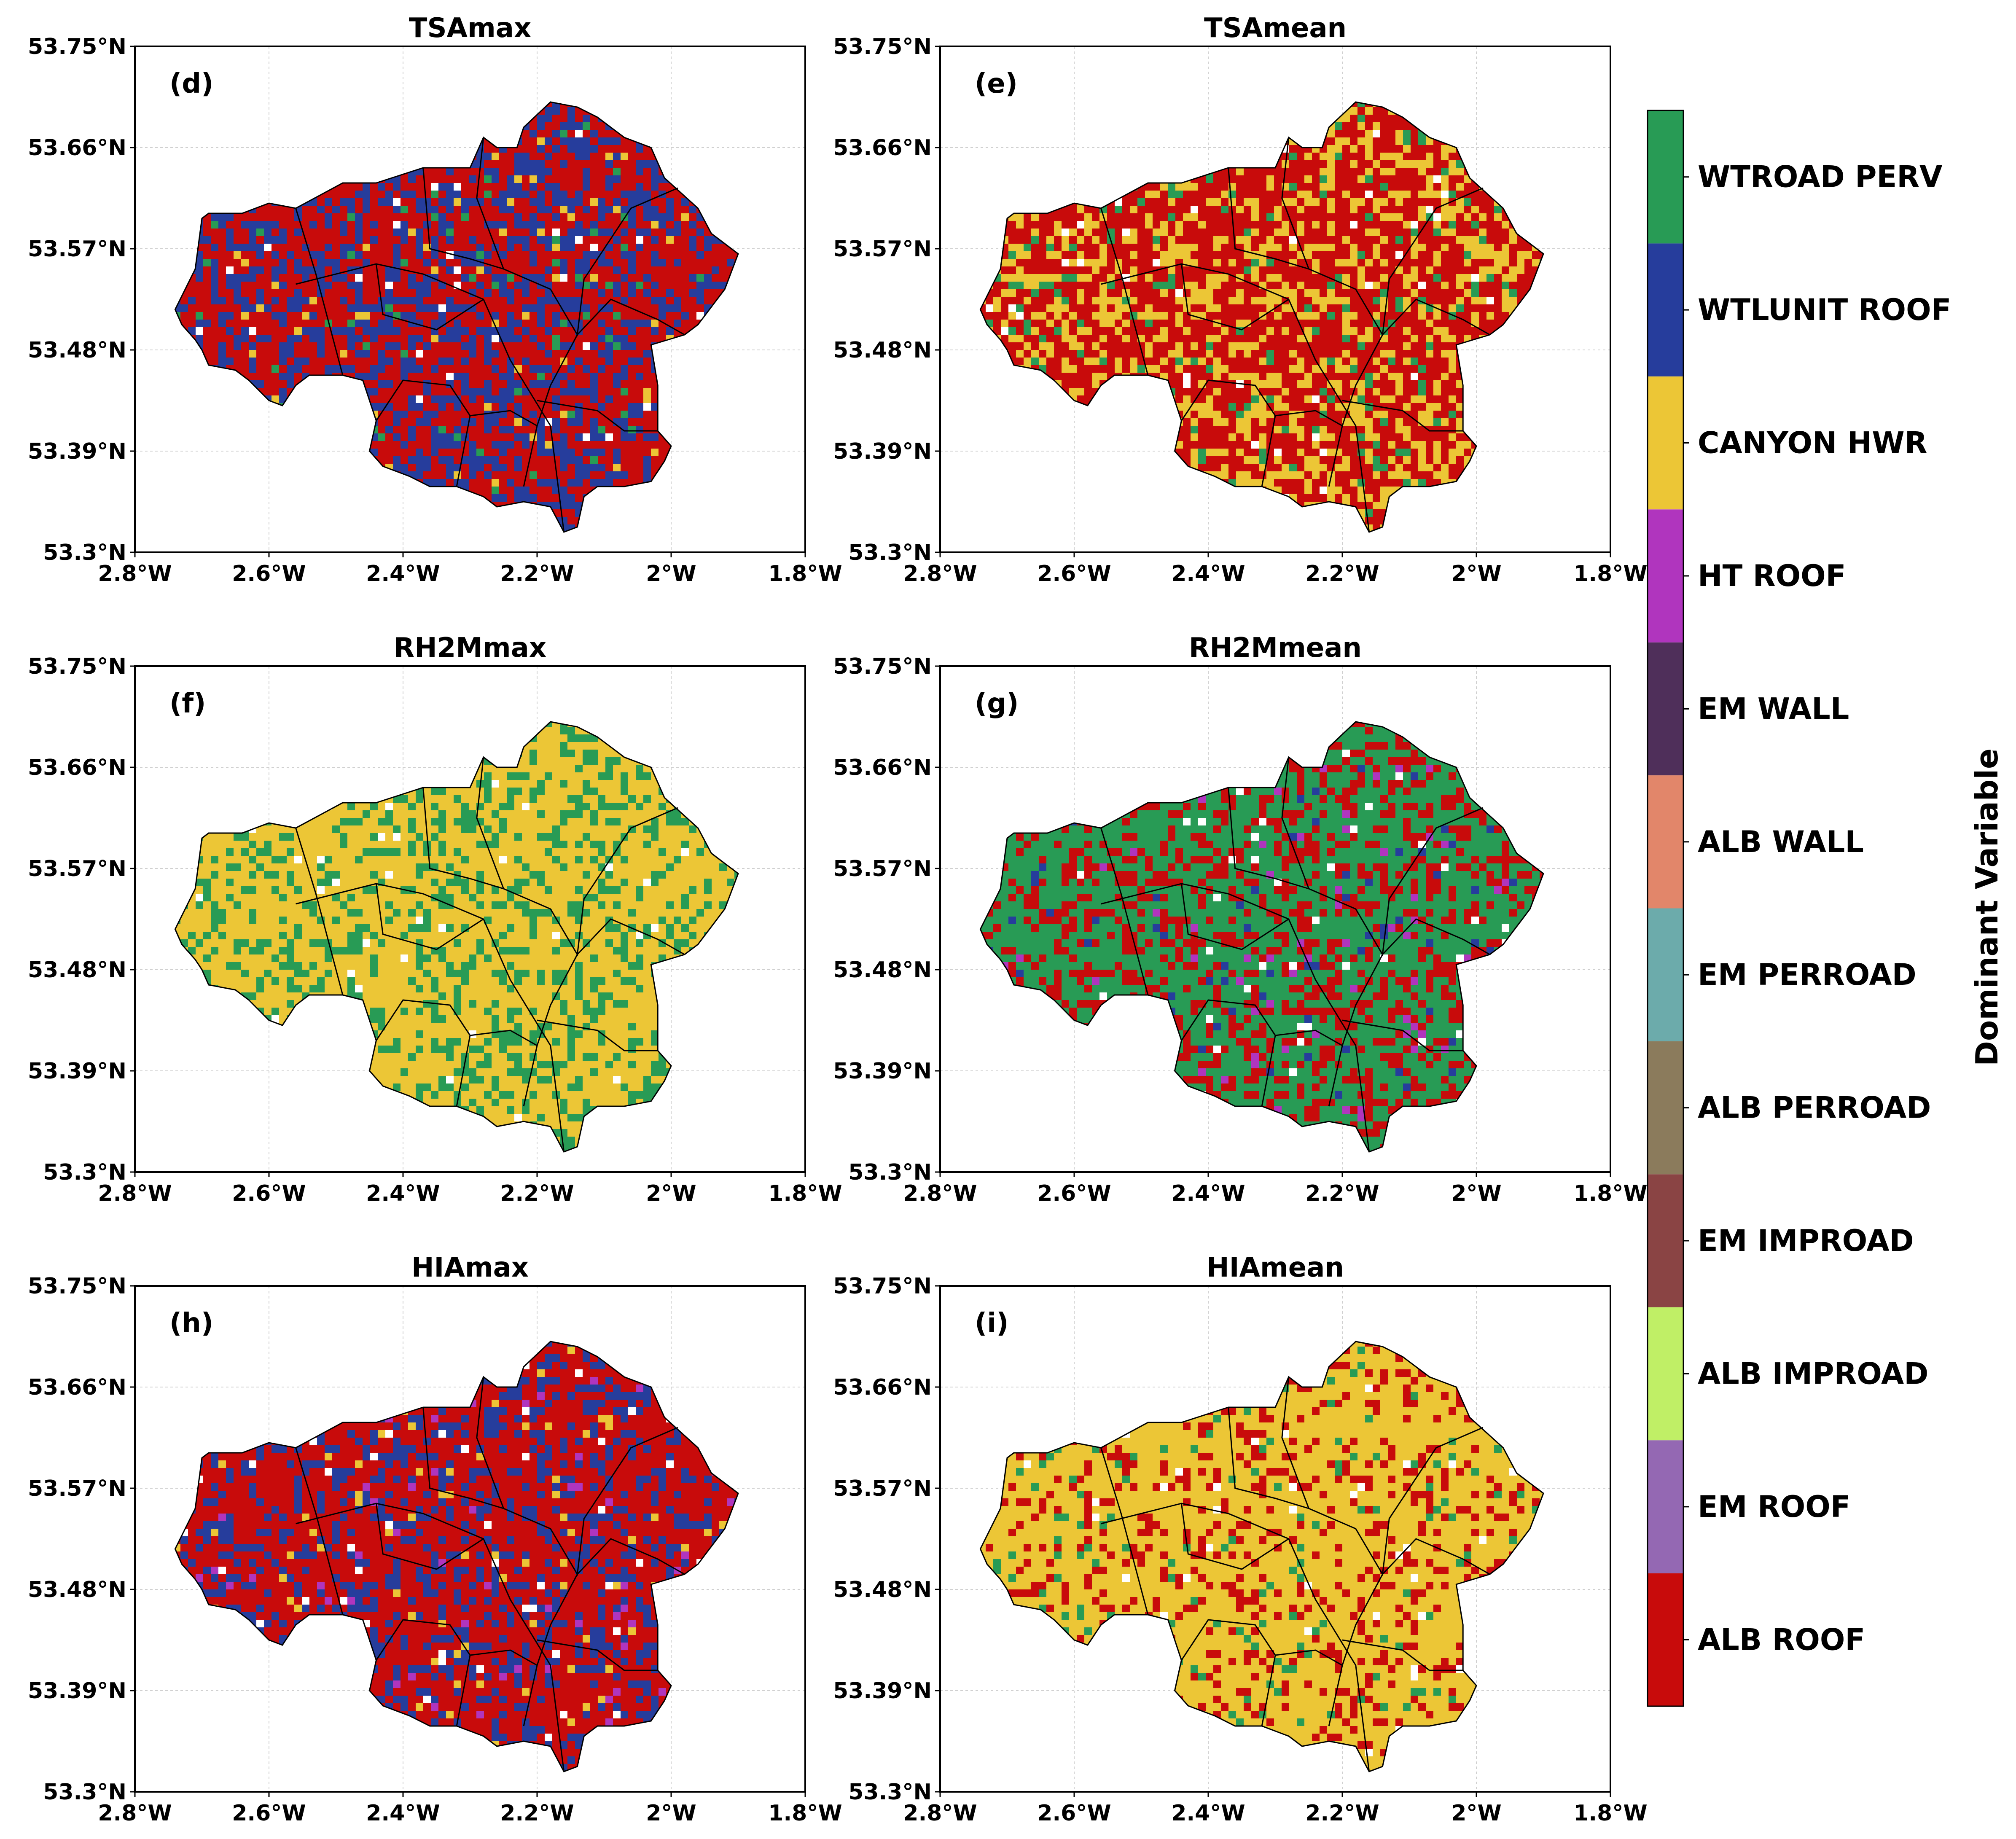 The height and width of the screenshot is (1839, 2016). Describe the element at coordinates (1781, 842) in the screenshot. I see `colorbar-tick-label: ALB WALL` at that location.